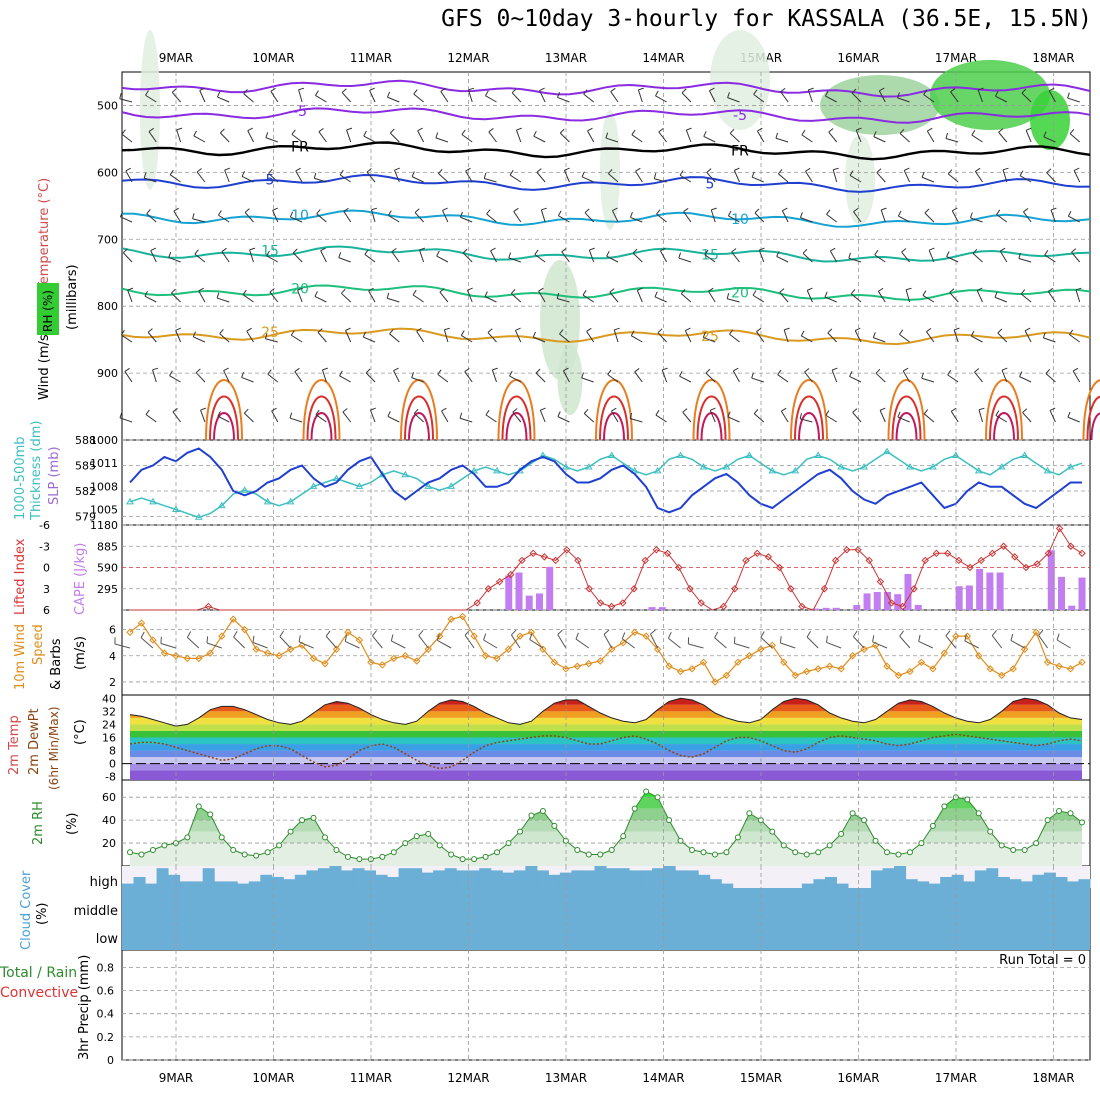 The image size is (1100, 1100). I want to click on rh-shading-area, so click(740, 80).